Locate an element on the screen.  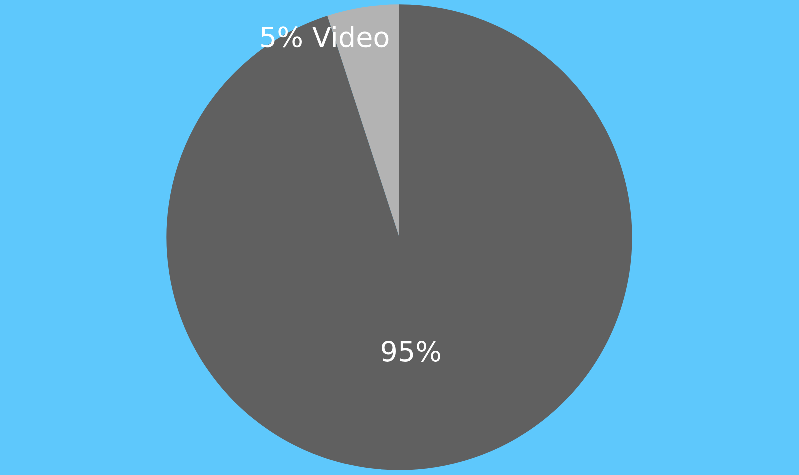
data-label: 95% is located at coordinates (411, 351).